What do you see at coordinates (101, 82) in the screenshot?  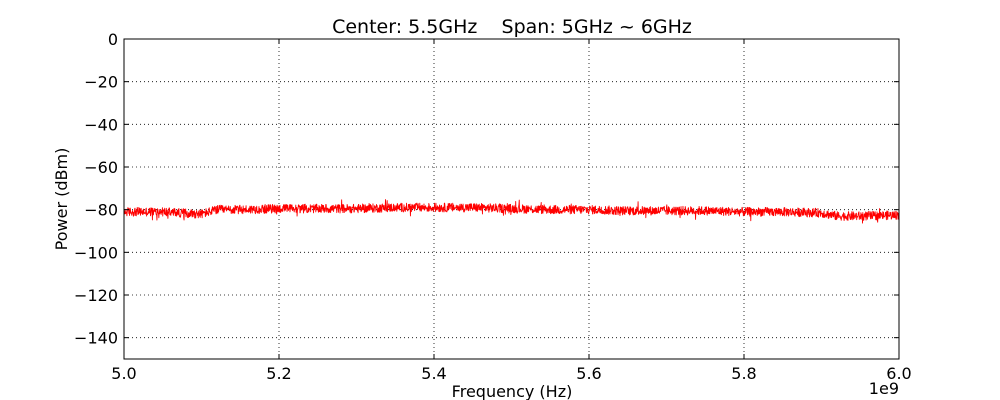 I see `y-tick-label: −20` at bounding box center [101, 82].